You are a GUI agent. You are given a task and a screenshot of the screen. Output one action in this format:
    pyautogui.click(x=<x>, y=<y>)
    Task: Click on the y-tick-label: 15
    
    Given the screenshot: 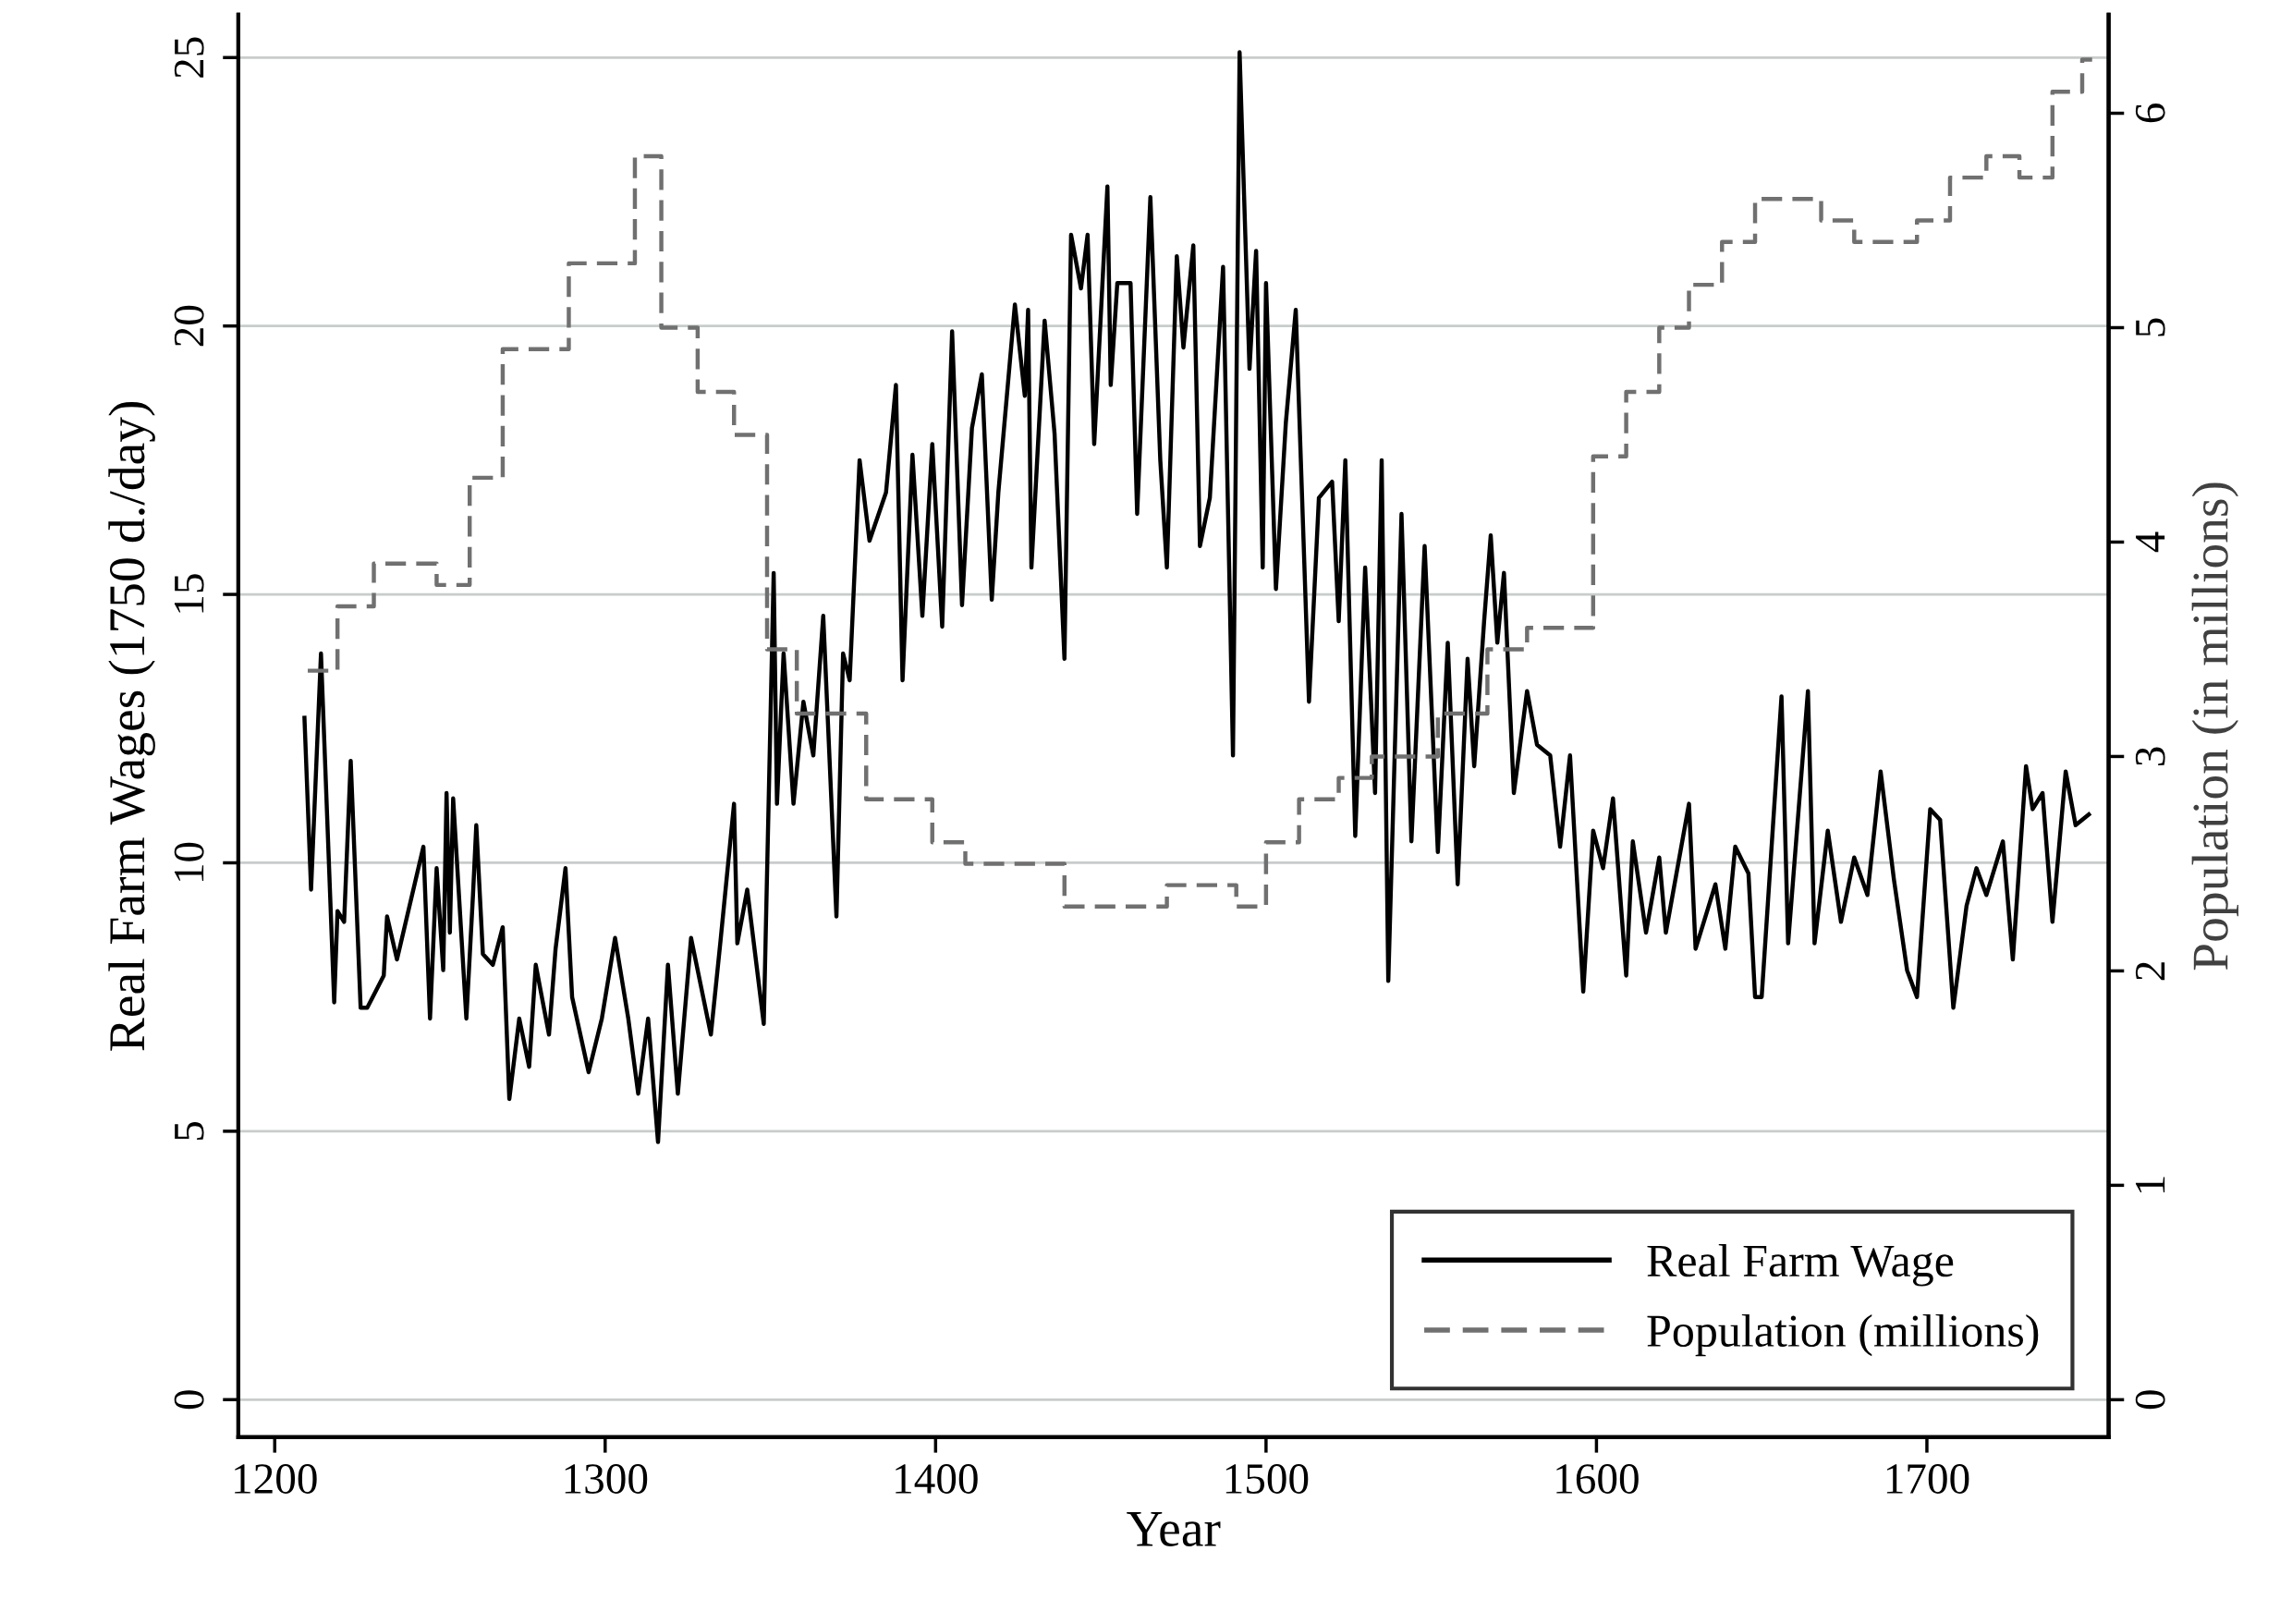 What is the action you would take?
    pyautogui.click(x=189, y=593)
    